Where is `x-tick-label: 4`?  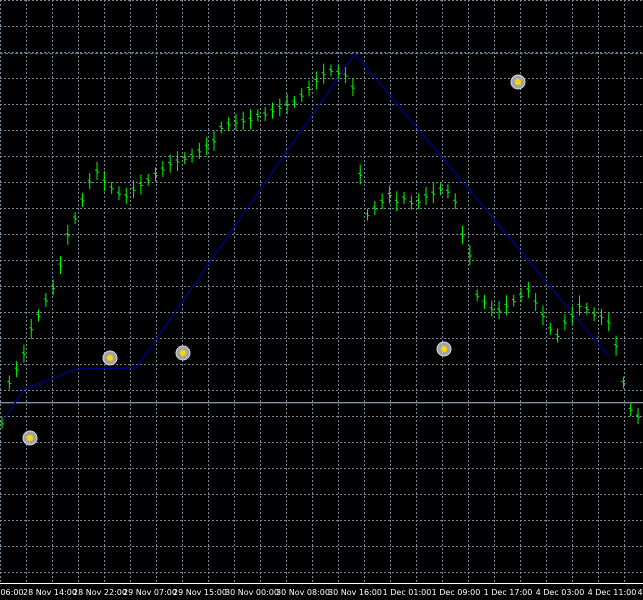
x-tick-label: 4 is located at coordinates (639, 592).